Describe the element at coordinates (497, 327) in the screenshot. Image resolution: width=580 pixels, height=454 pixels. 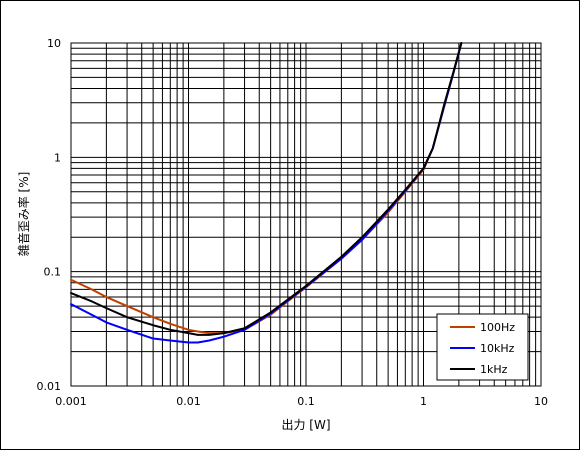
I see `legend-label: 100Hz` at that location.